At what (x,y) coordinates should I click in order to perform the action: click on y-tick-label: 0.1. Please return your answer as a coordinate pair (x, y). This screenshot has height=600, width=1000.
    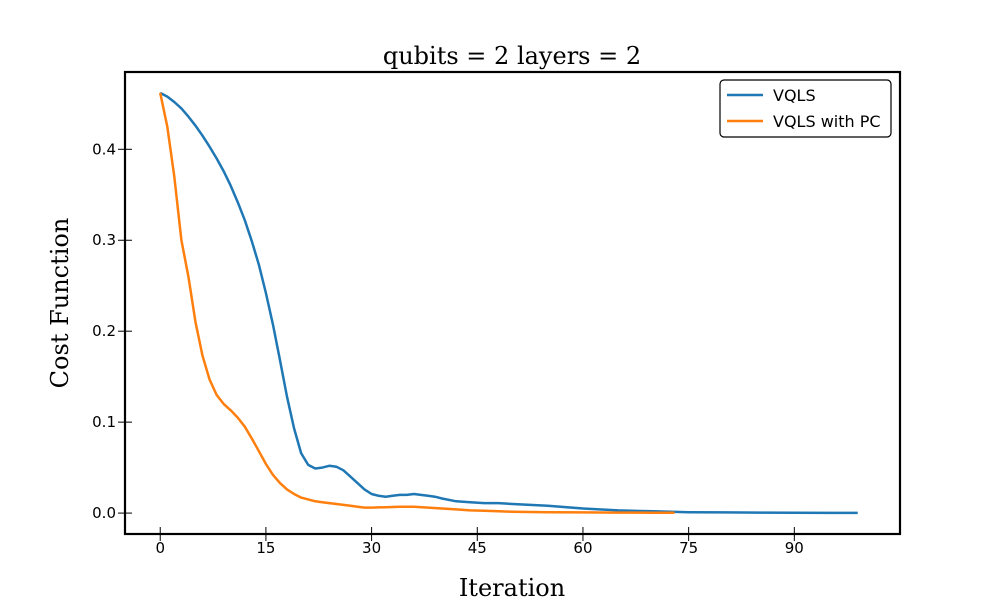
    Looking at the image, I should click on (104, 422).